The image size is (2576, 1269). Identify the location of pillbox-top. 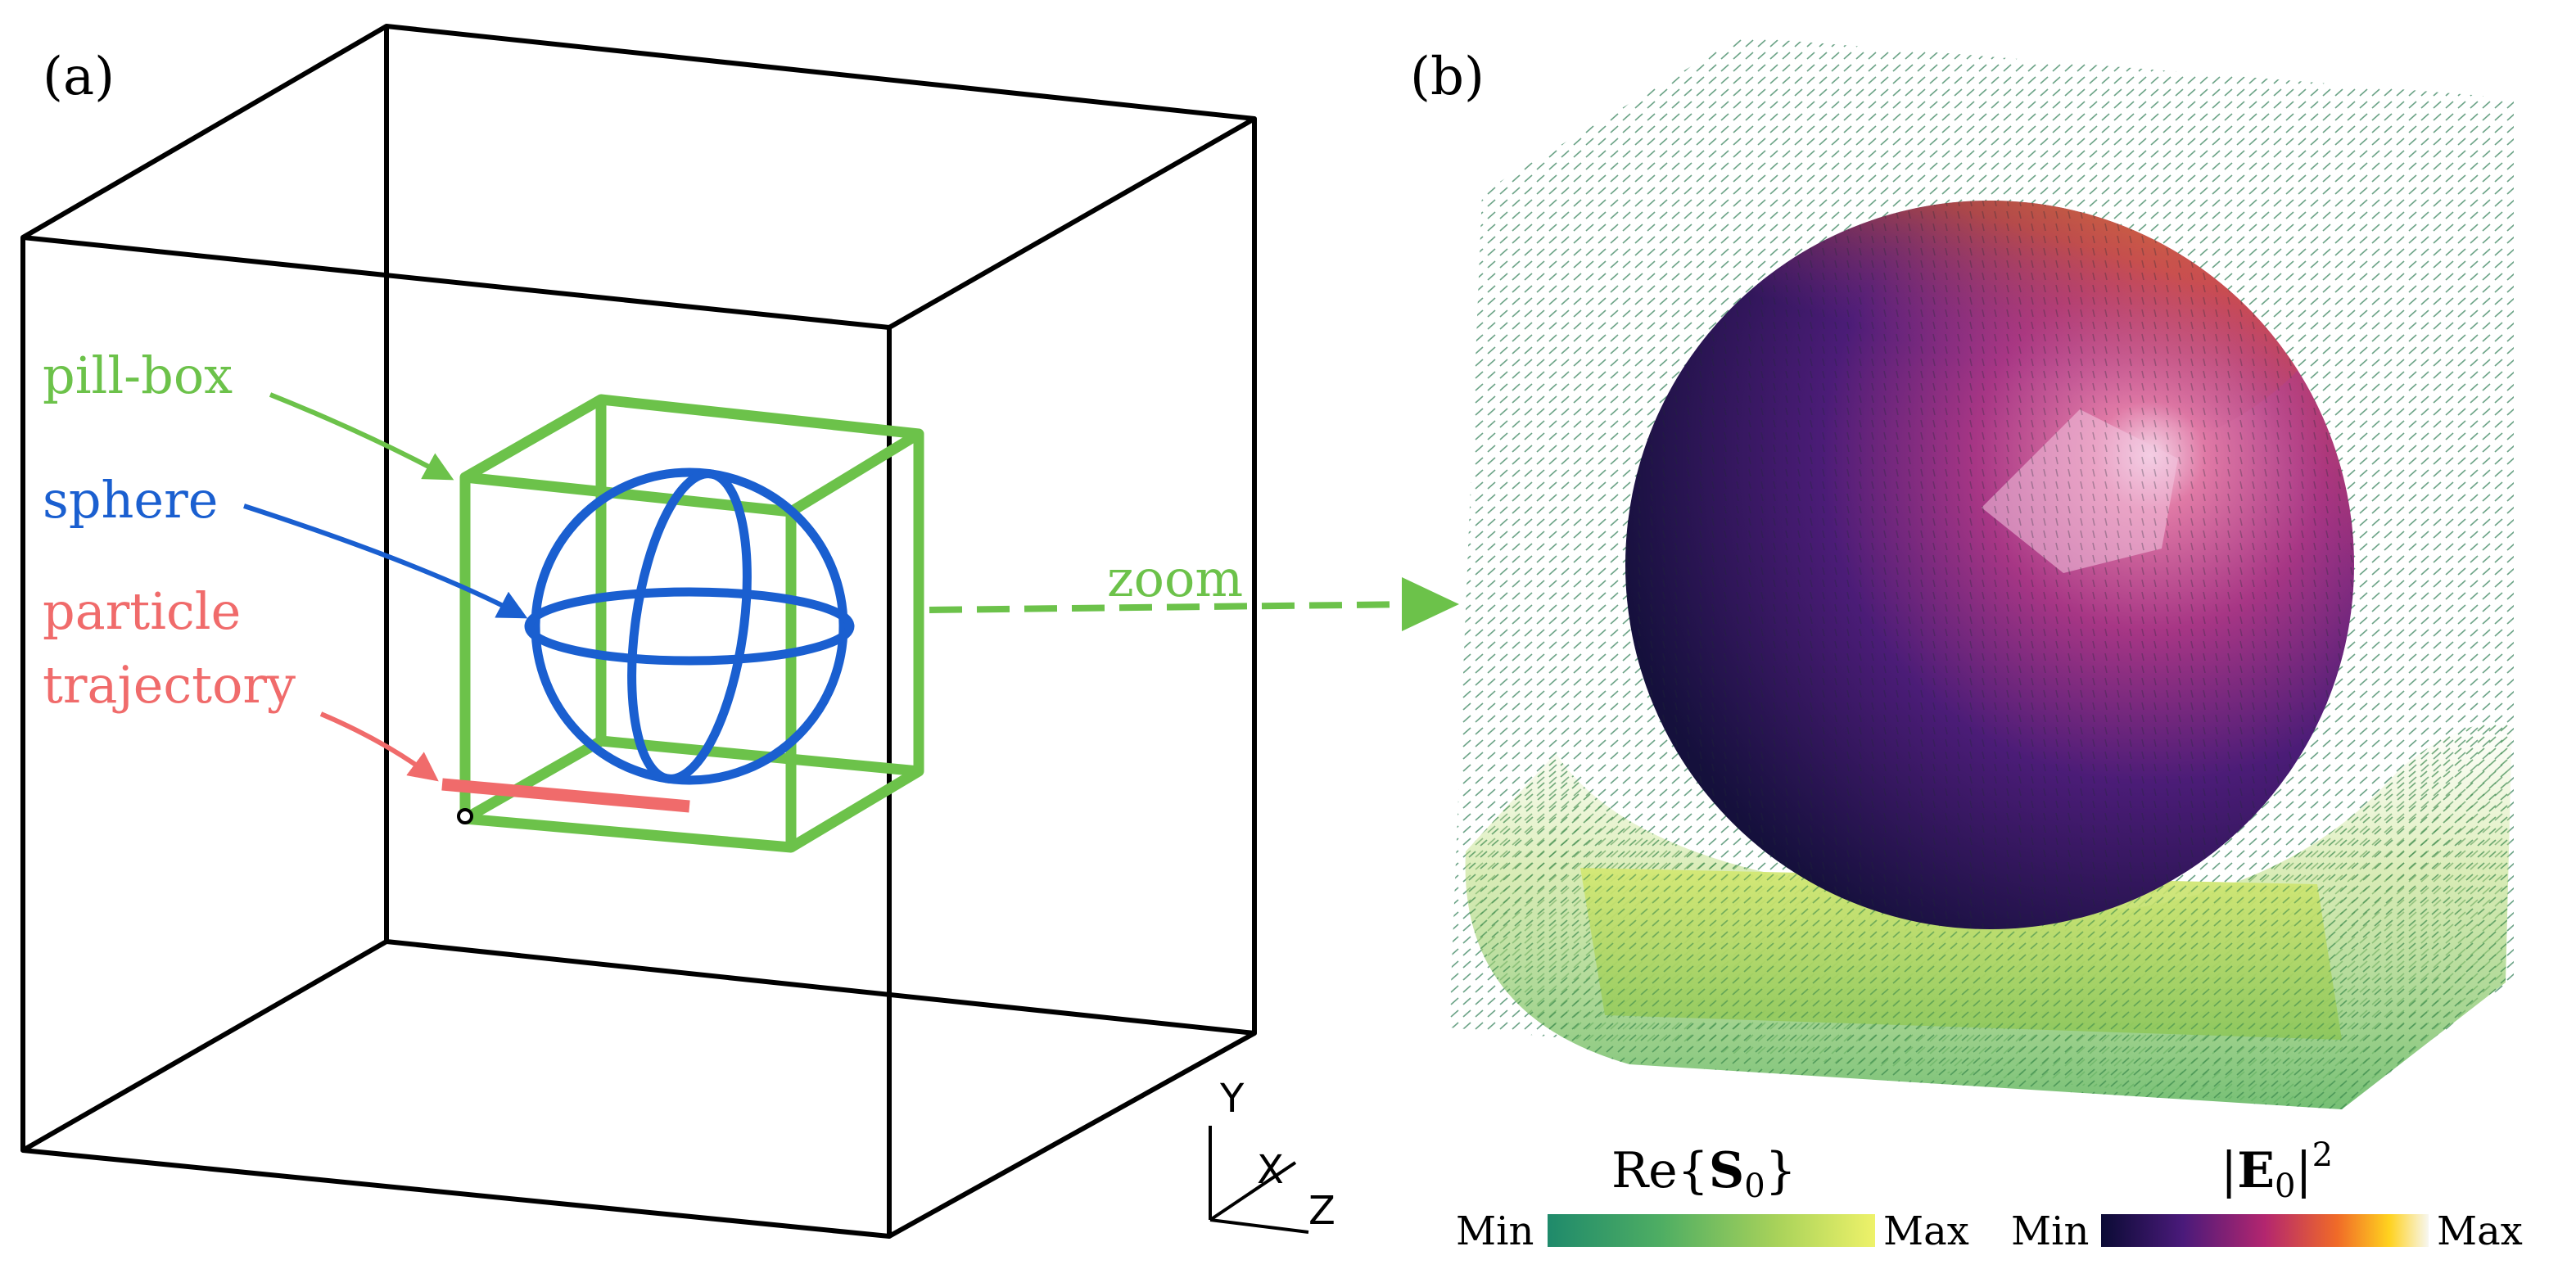
(691, 455).